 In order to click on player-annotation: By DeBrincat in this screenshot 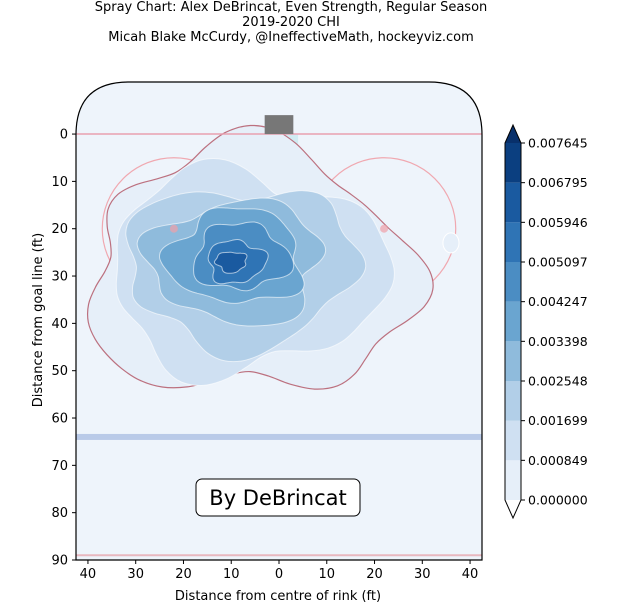, I will do `click(278, 497)`.